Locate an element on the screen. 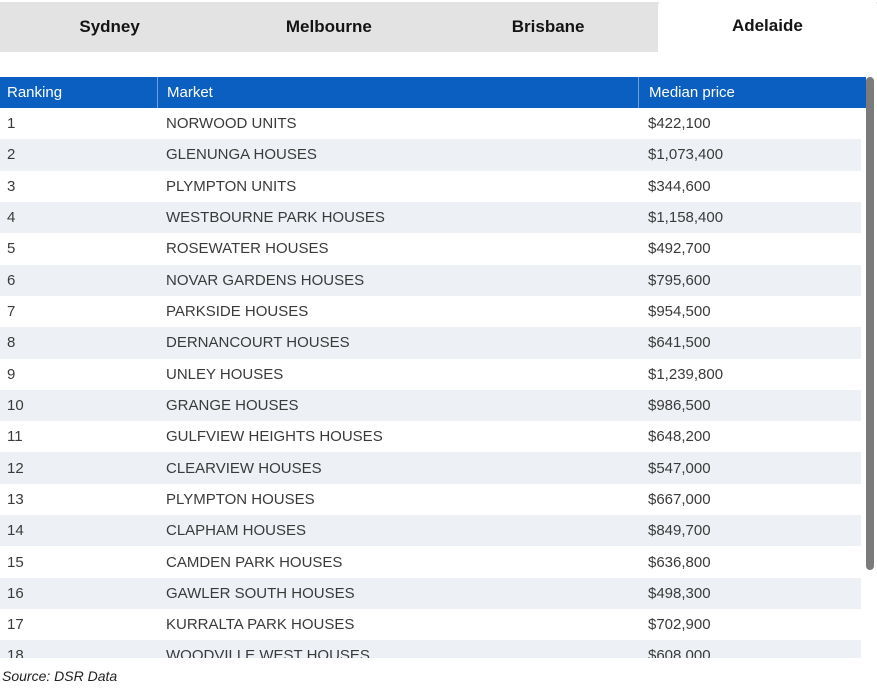  tab-bar: Sydney Melbourne Brisbane Adelaide is located at coordinates (438, 26).